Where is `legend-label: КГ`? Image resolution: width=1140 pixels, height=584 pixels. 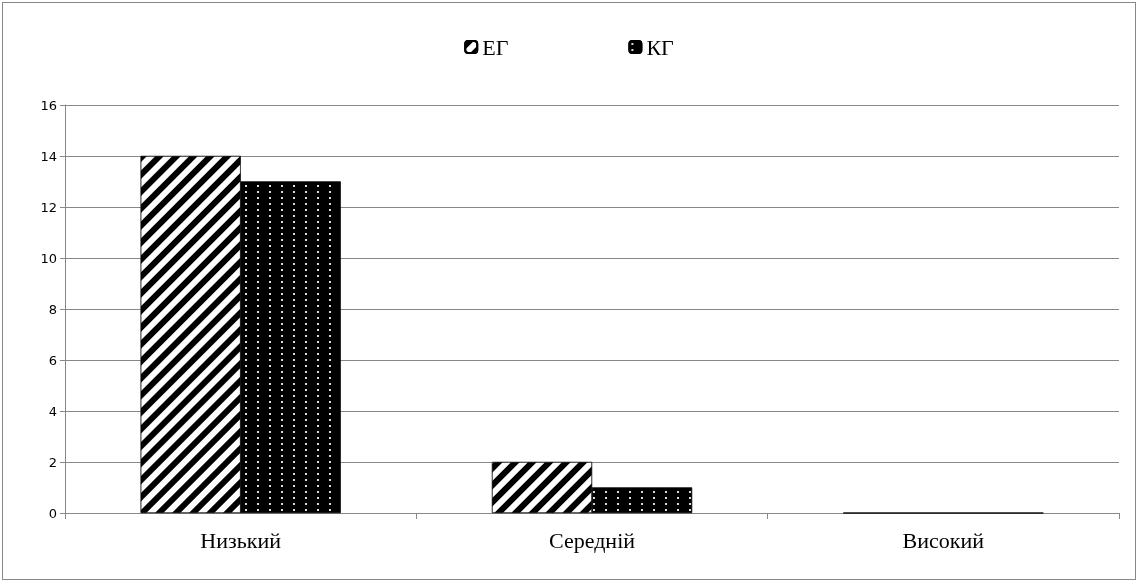
legend-label: КГ is located at coordinates (660, 47).